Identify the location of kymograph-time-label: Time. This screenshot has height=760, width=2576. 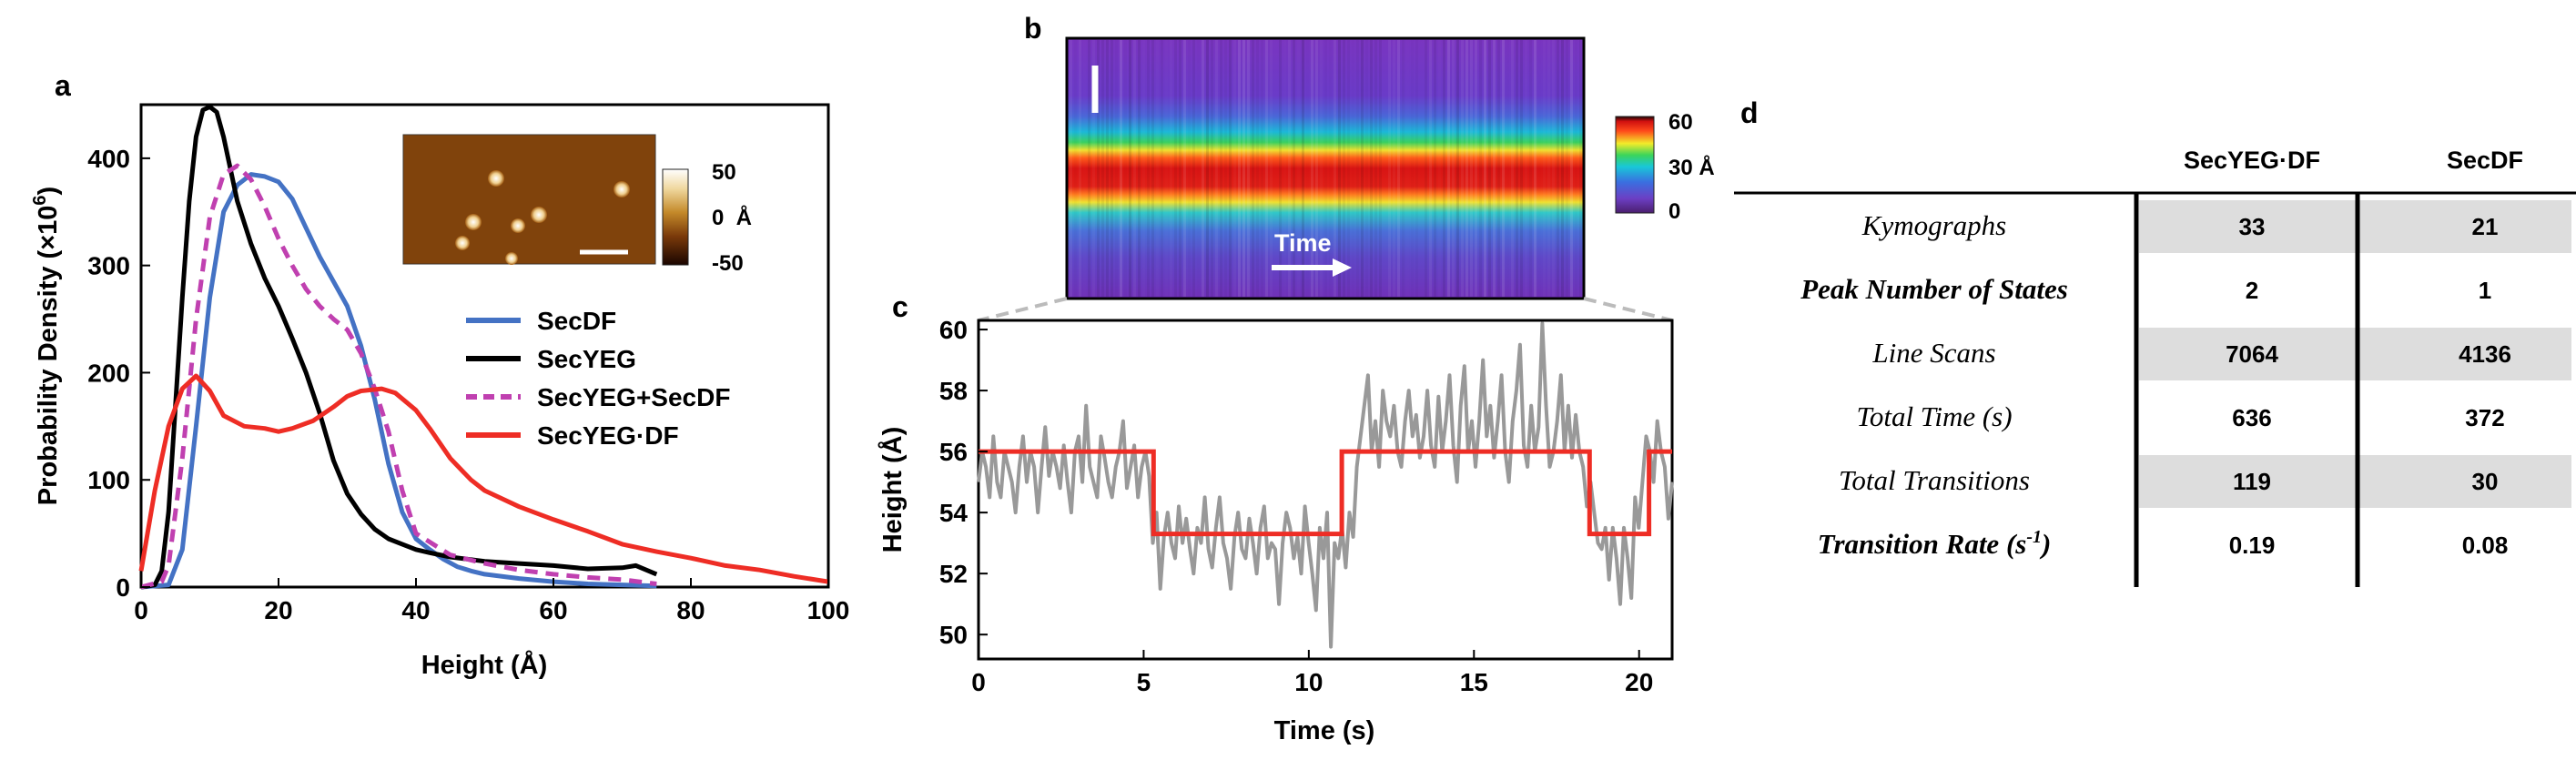
(1303, 243).